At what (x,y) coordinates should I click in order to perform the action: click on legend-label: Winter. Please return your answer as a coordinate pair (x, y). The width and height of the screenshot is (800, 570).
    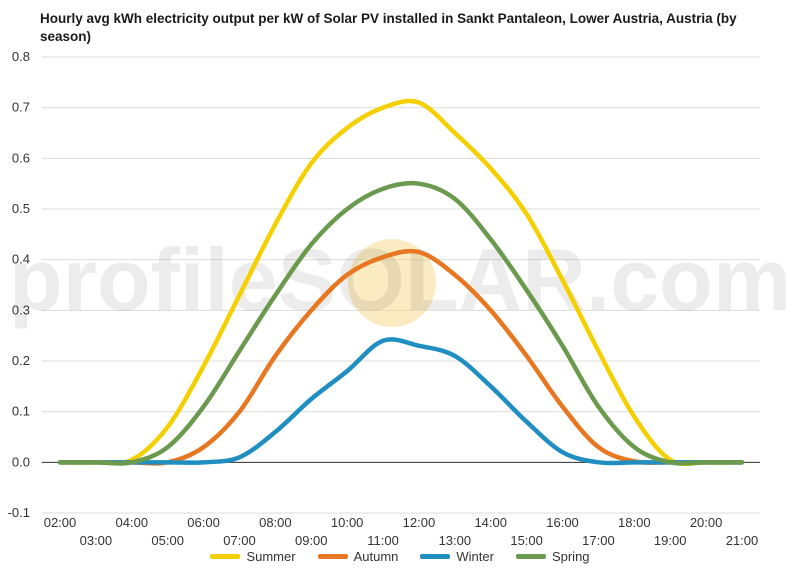
    Looking at the image, I should click on (475, 556).